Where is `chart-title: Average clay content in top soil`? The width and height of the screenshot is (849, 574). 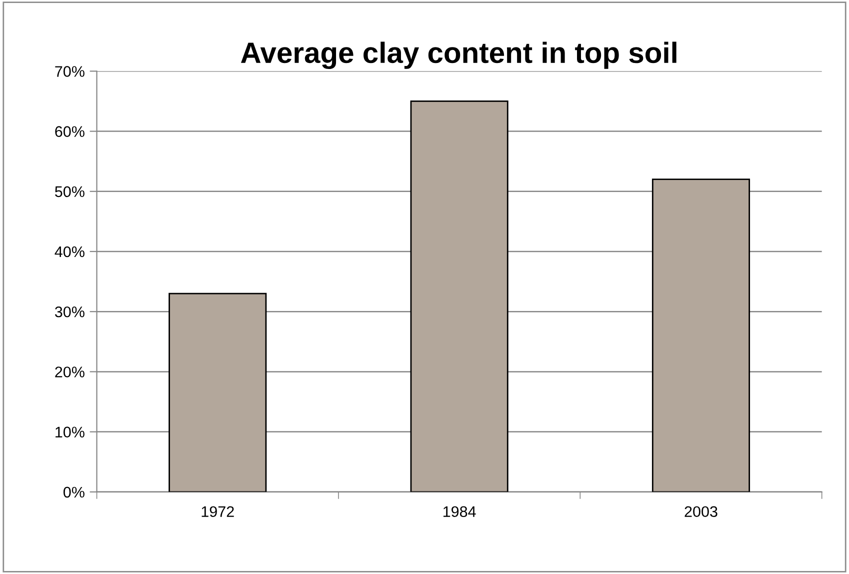
chart-title: Average clay content in top soil is located at coordinates (458, 56).